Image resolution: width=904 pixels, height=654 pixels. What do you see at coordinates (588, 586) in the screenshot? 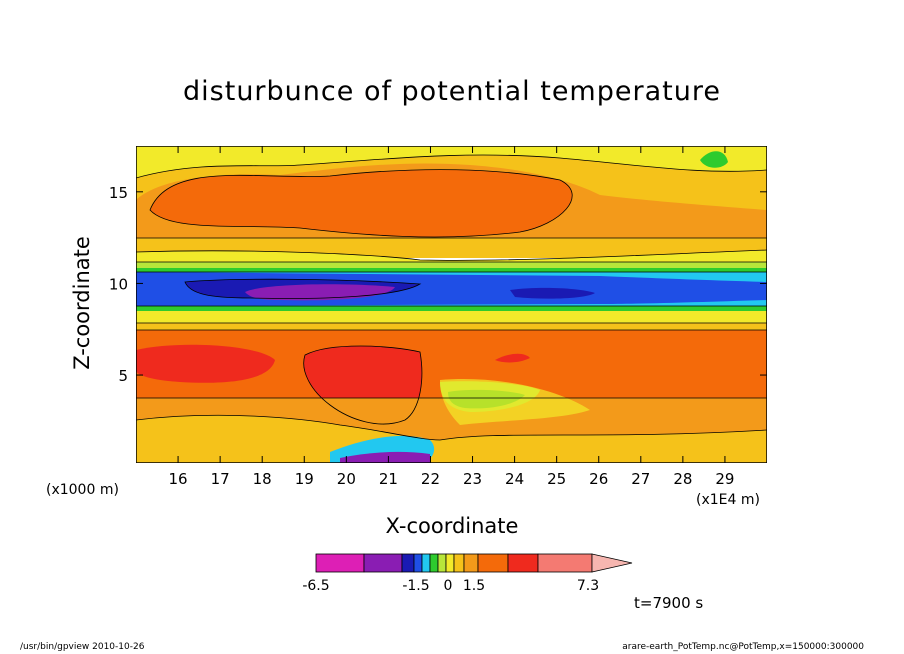
I see `colorbar-label: 7.3` at bounding box center [588, 586].